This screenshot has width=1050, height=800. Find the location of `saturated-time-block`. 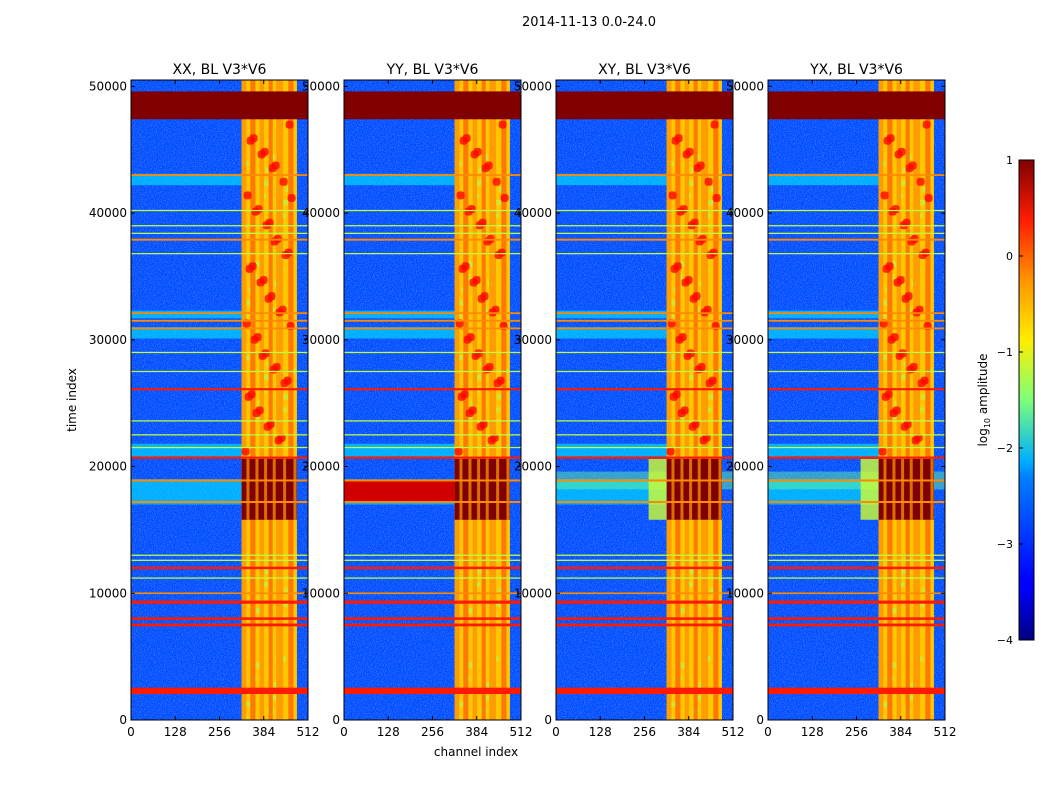

saturated-time-block is located at coordinates (856, 105).